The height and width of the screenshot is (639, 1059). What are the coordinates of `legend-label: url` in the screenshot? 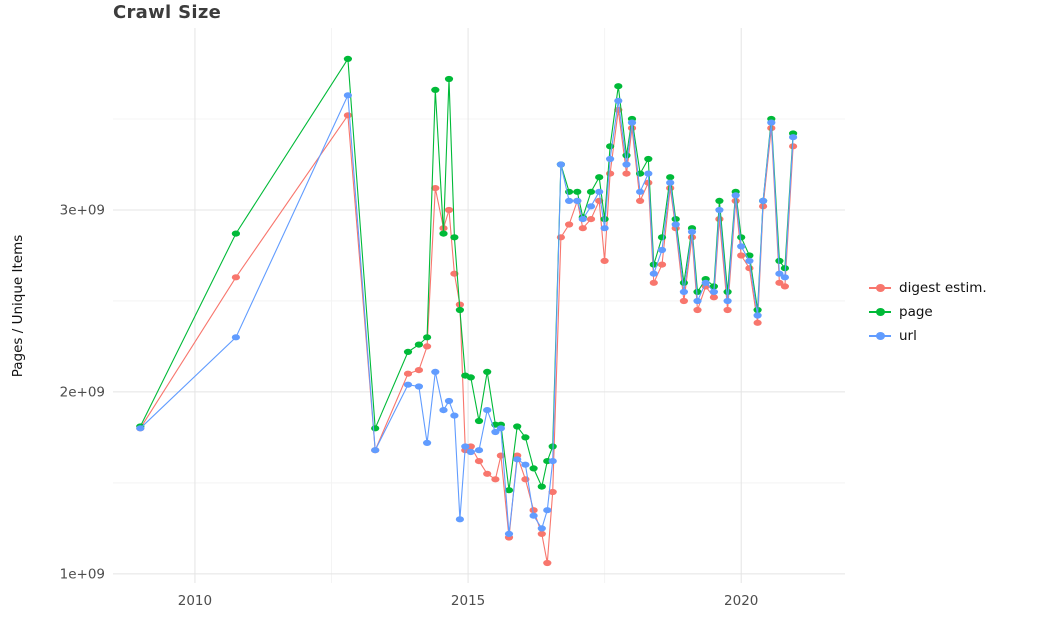 It's located at (908, 336).